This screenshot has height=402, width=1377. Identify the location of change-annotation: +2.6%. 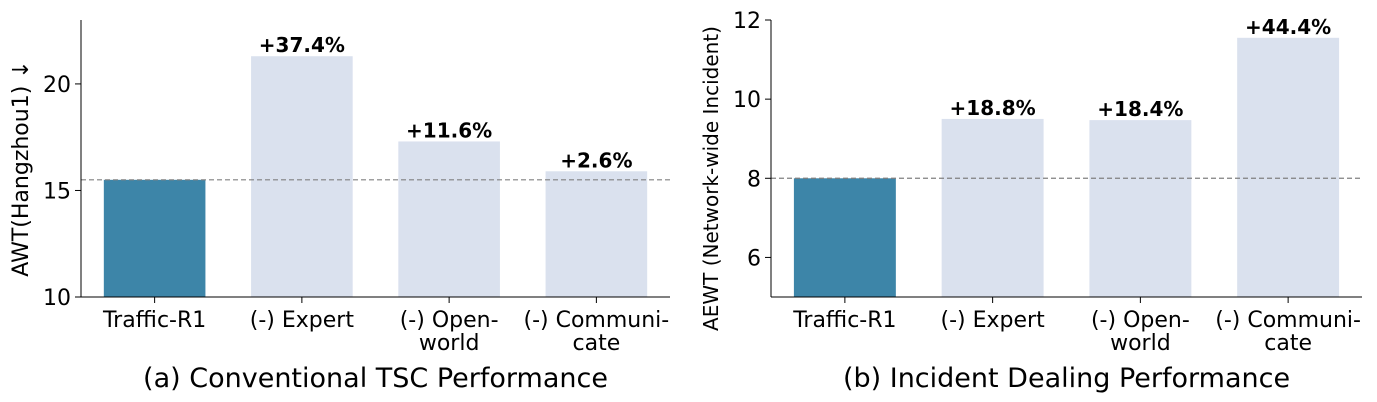
(596, 160).